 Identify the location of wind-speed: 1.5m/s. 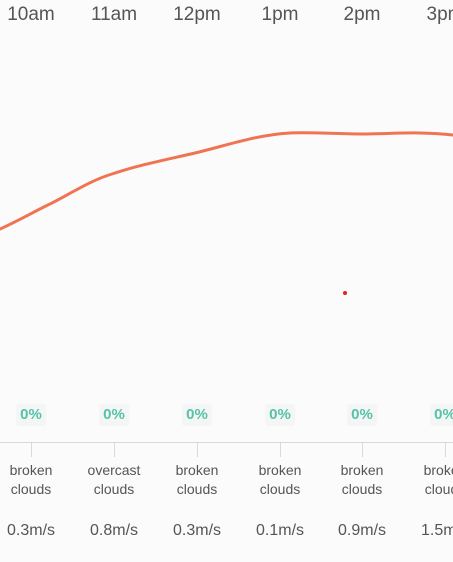
(436, 530).